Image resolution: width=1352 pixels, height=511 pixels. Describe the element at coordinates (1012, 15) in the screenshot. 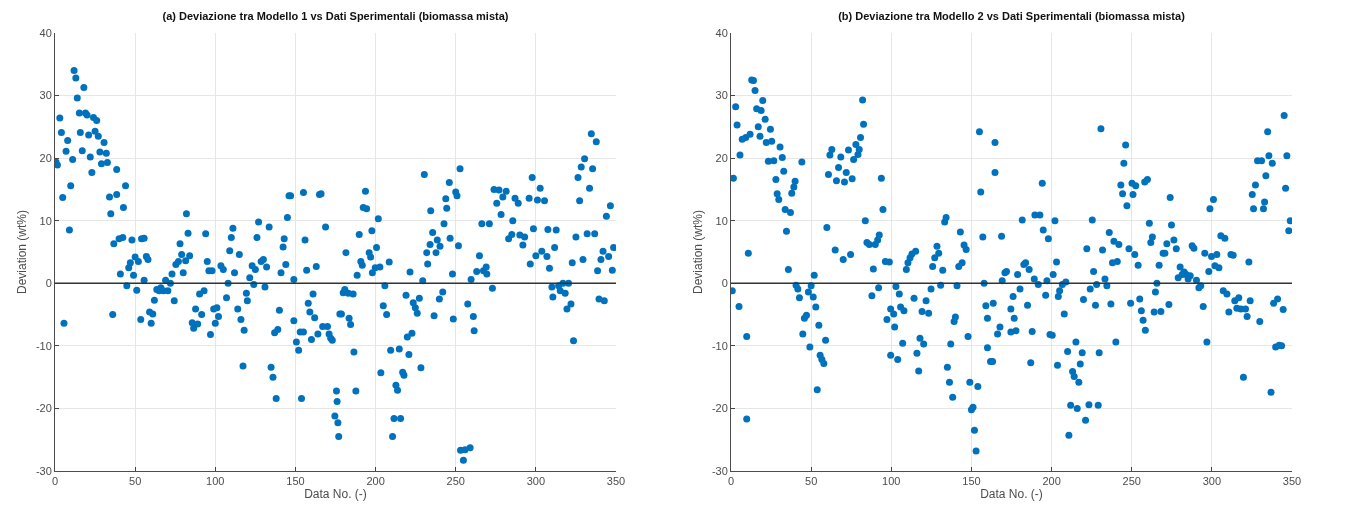

I see `chart-title: (b) Deviazione tra Modello 2 vs Dati Sperimentali (biomassa mista)` at that location.